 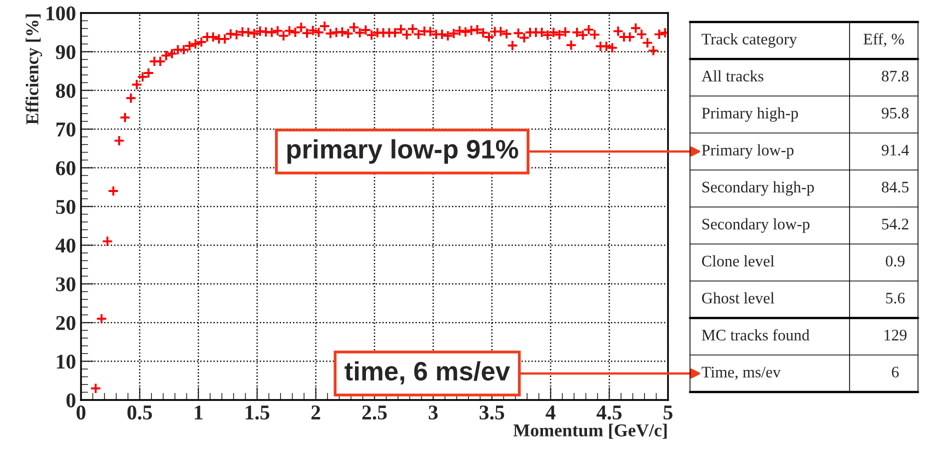 What do you see at coordinates (66, 361) in the screenshot?
I see `y-tick-label: 10` at bounding box center [66, 361].